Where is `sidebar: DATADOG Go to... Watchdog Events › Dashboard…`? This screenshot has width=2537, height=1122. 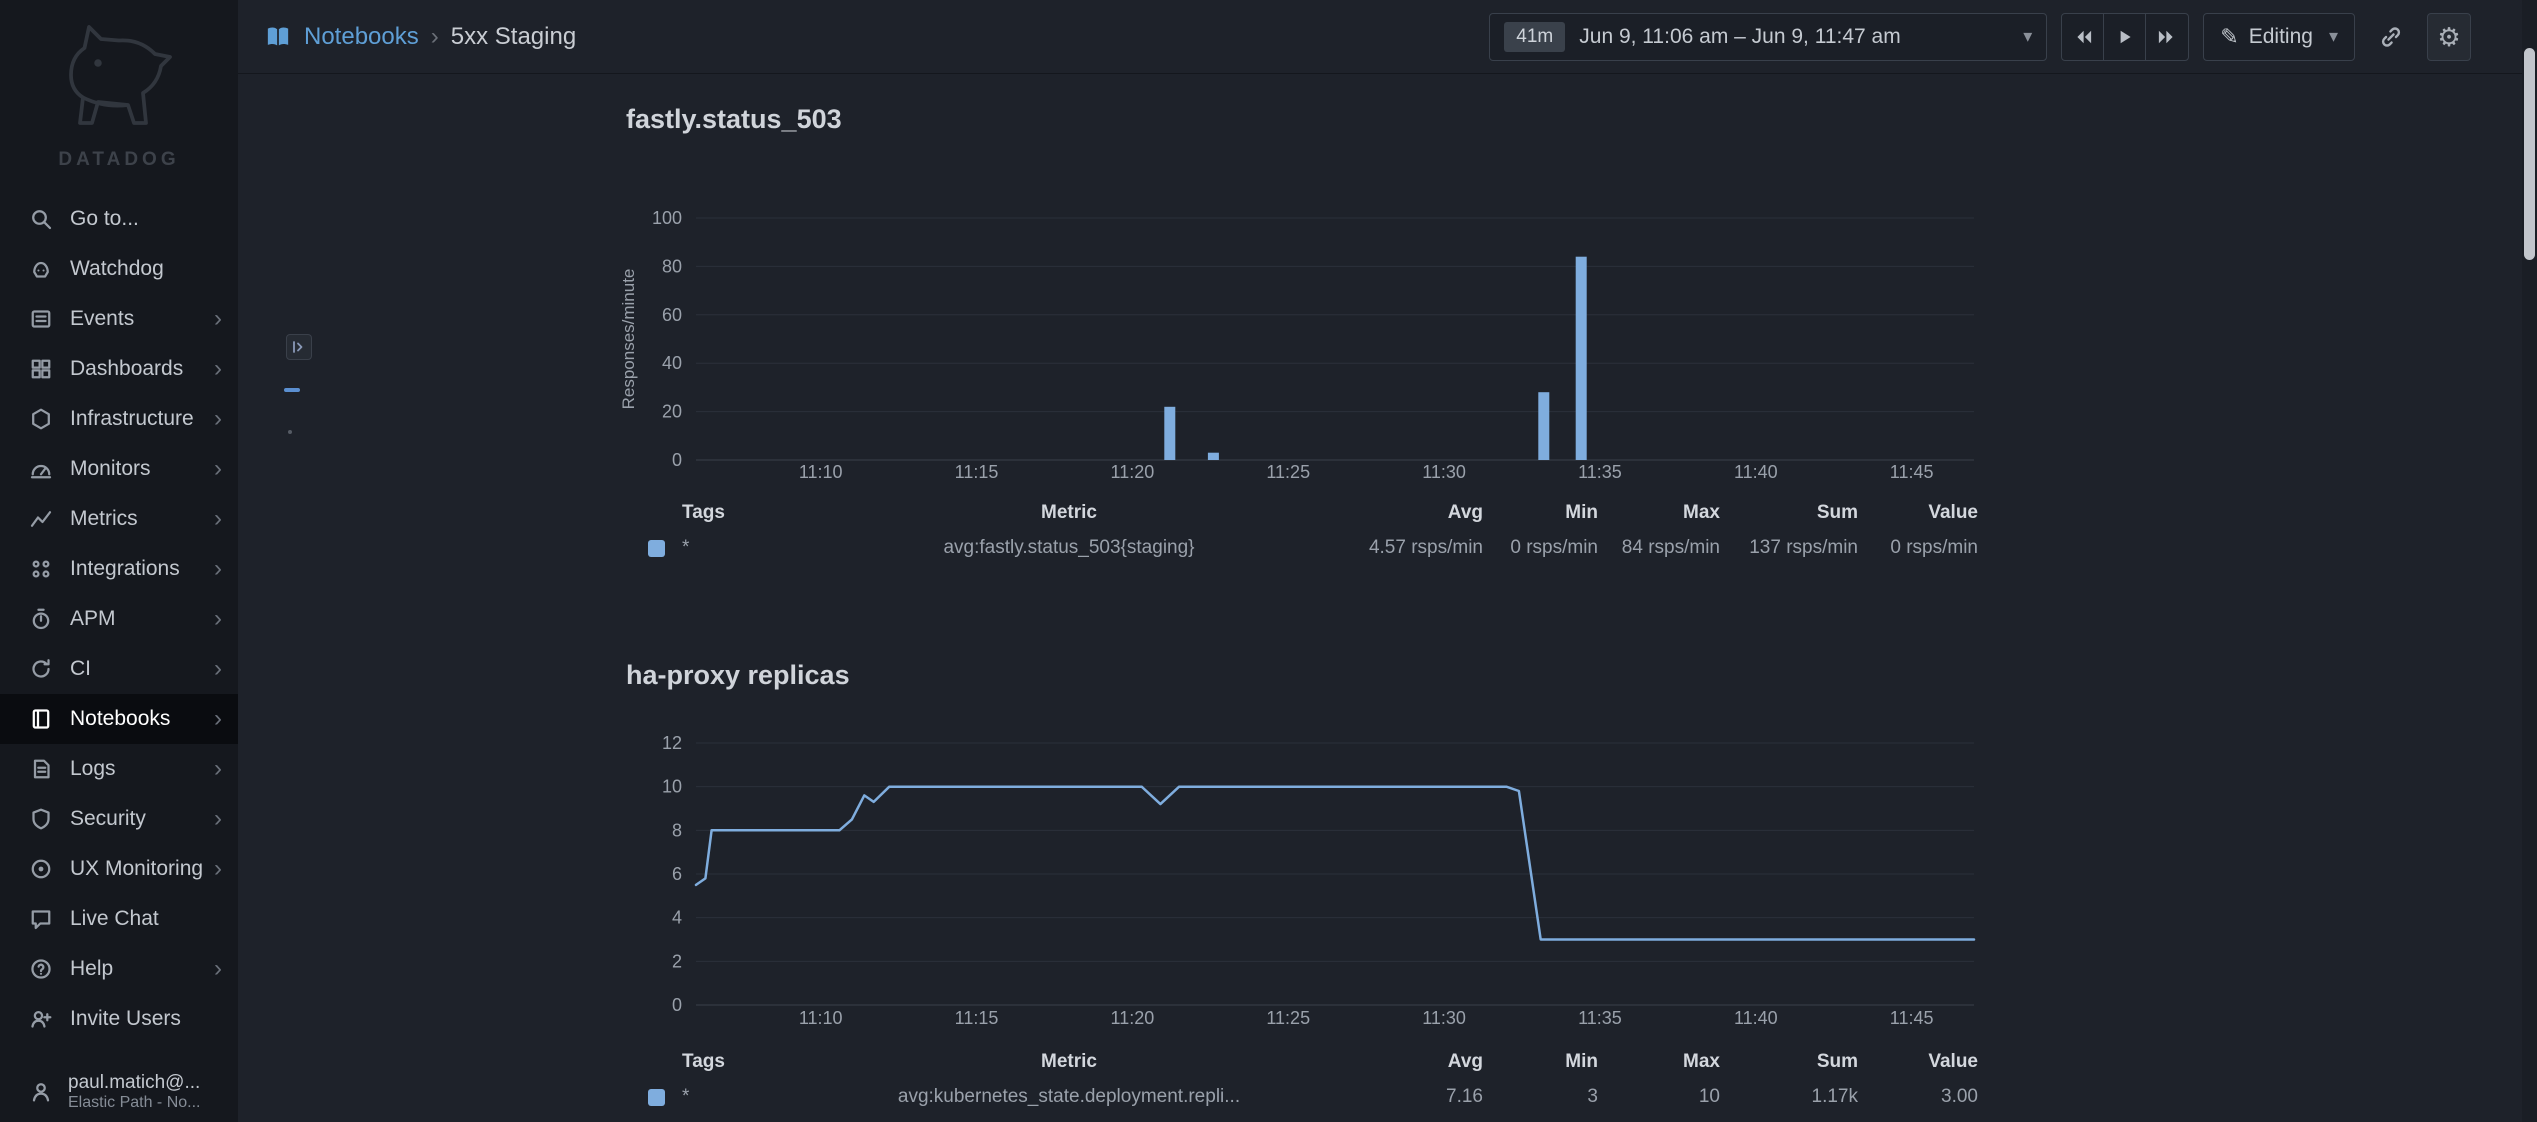 sidebar: DATADOG Go to... Watchdog Events › Dashboard… is located at coordinates (119, 561).